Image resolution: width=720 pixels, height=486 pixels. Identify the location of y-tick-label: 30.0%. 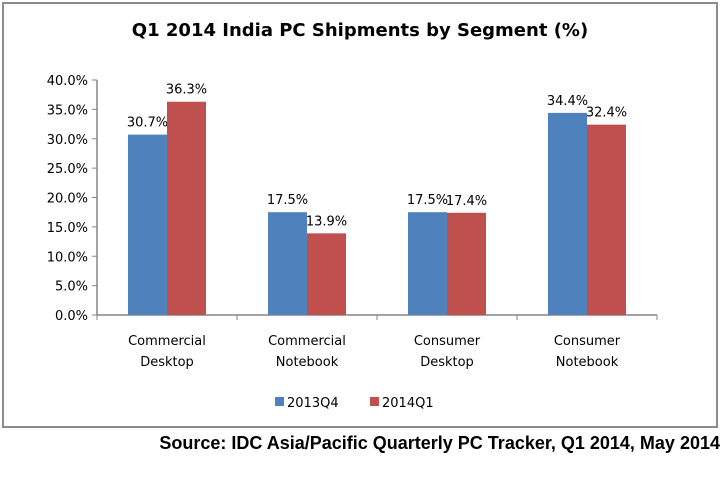
(67, 140).